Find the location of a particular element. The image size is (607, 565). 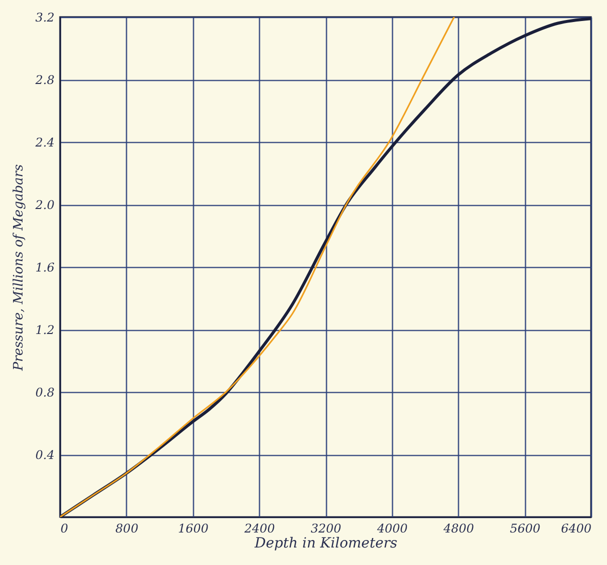

x-tick-label: 0 is located at coordinates (64, 529).